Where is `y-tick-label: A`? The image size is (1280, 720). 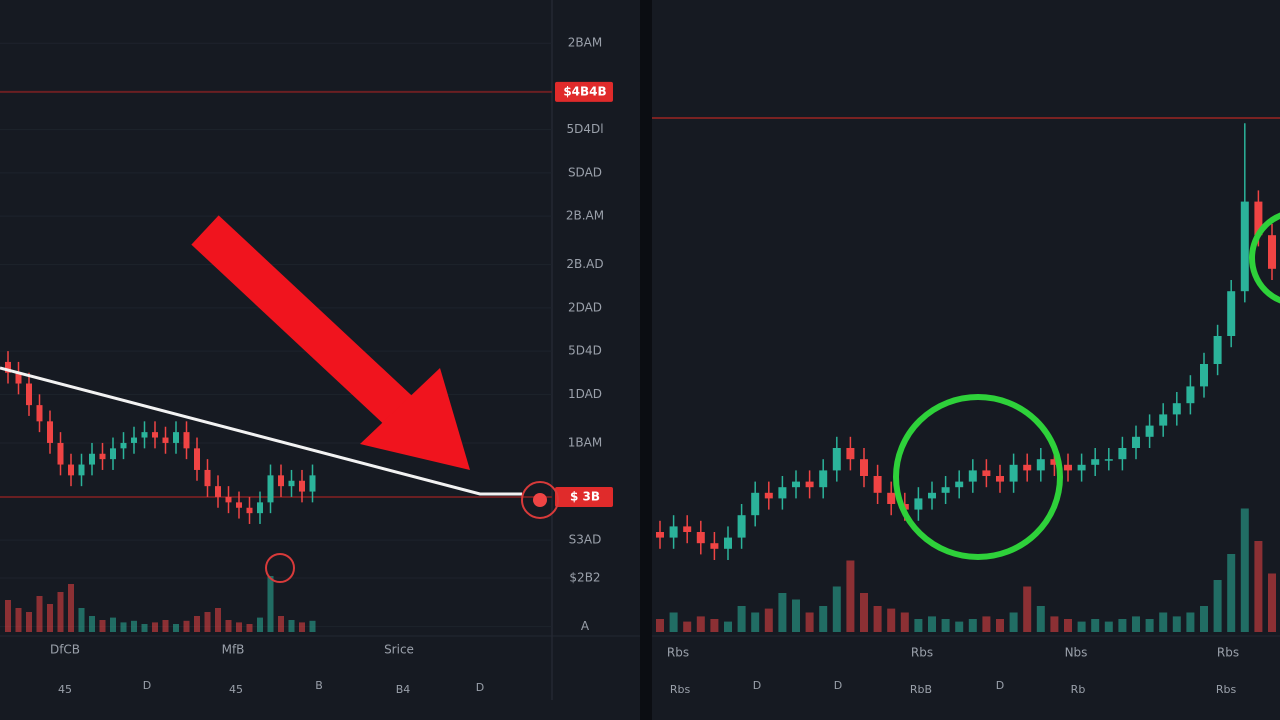
y-tick-label: A is located at coordinates (585, 626).